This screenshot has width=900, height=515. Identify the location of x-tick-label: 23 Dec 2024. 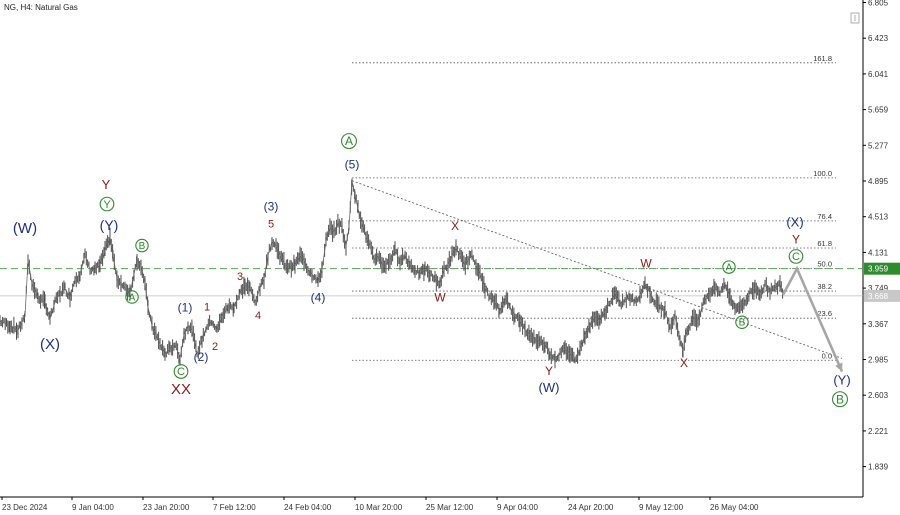
(25, 507).